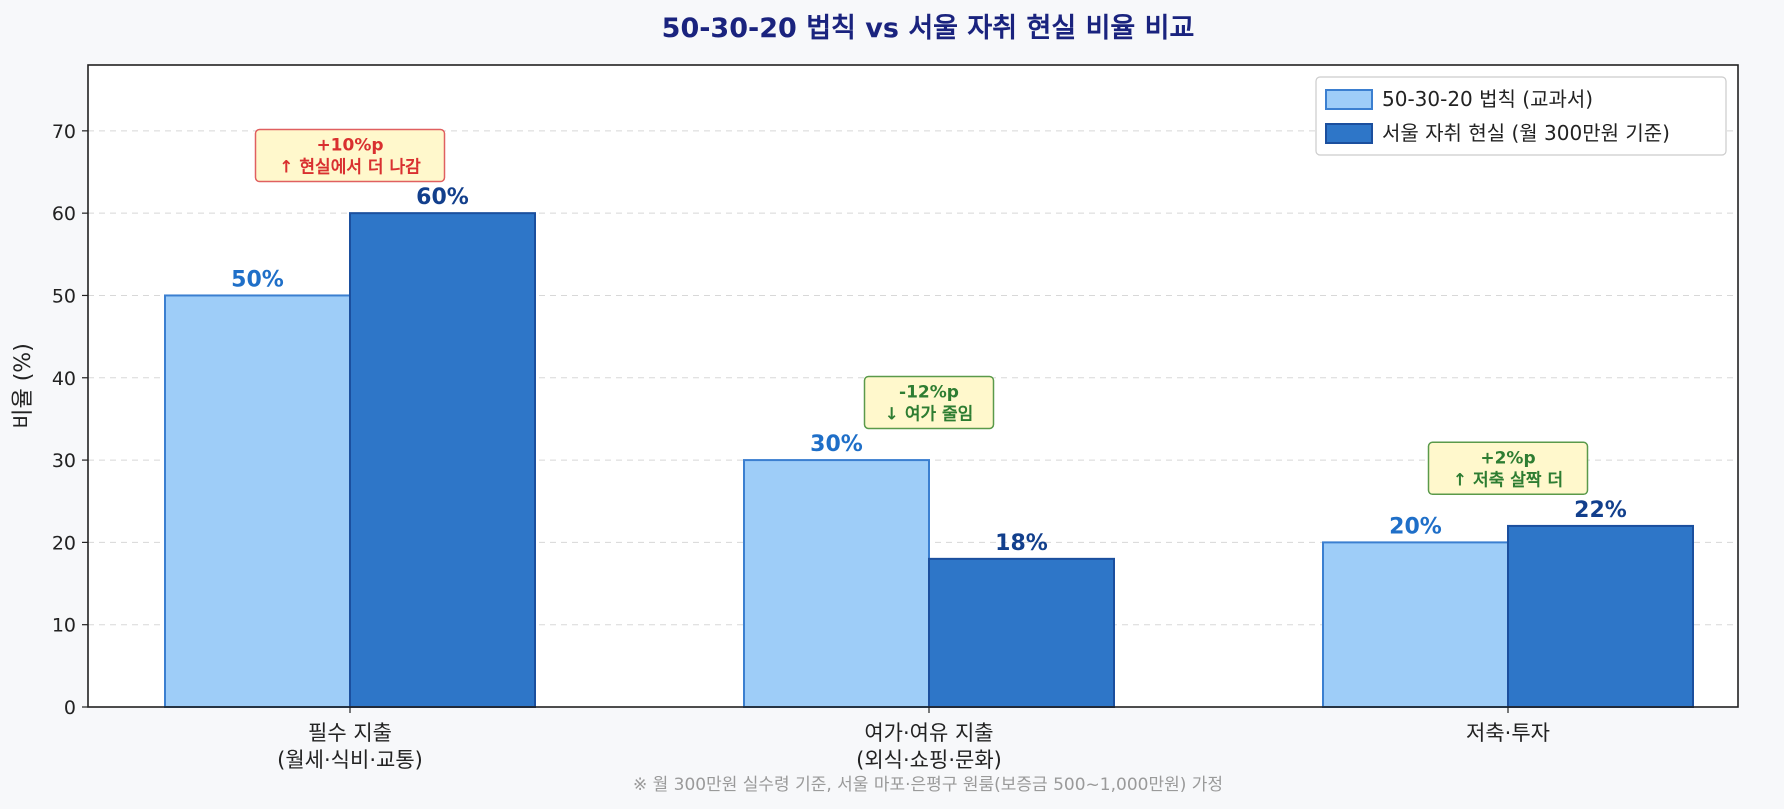 The image size is (1784, 809). What do you see at coordinates (442, 197) in the screenshot?
I see `bar-value-label: 60%` at bounding box center [442, 197].